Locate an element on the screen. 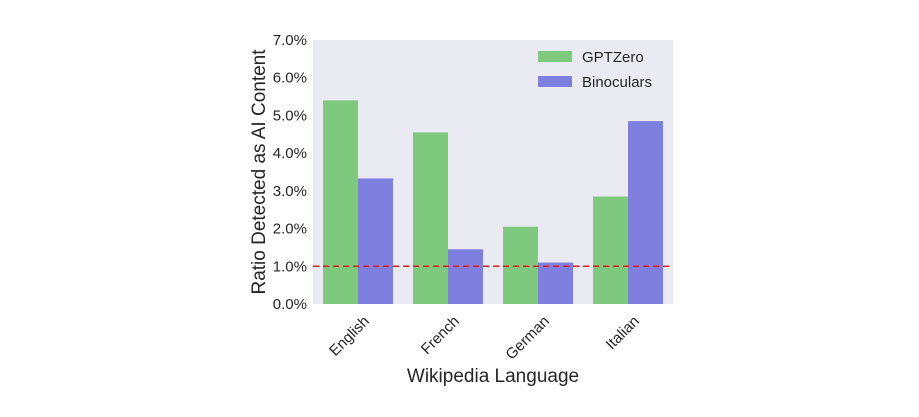 Image resolution: width=919 pixels, height=417 pixels. x-tick-label-french: French is located at coordinates (440, 335).